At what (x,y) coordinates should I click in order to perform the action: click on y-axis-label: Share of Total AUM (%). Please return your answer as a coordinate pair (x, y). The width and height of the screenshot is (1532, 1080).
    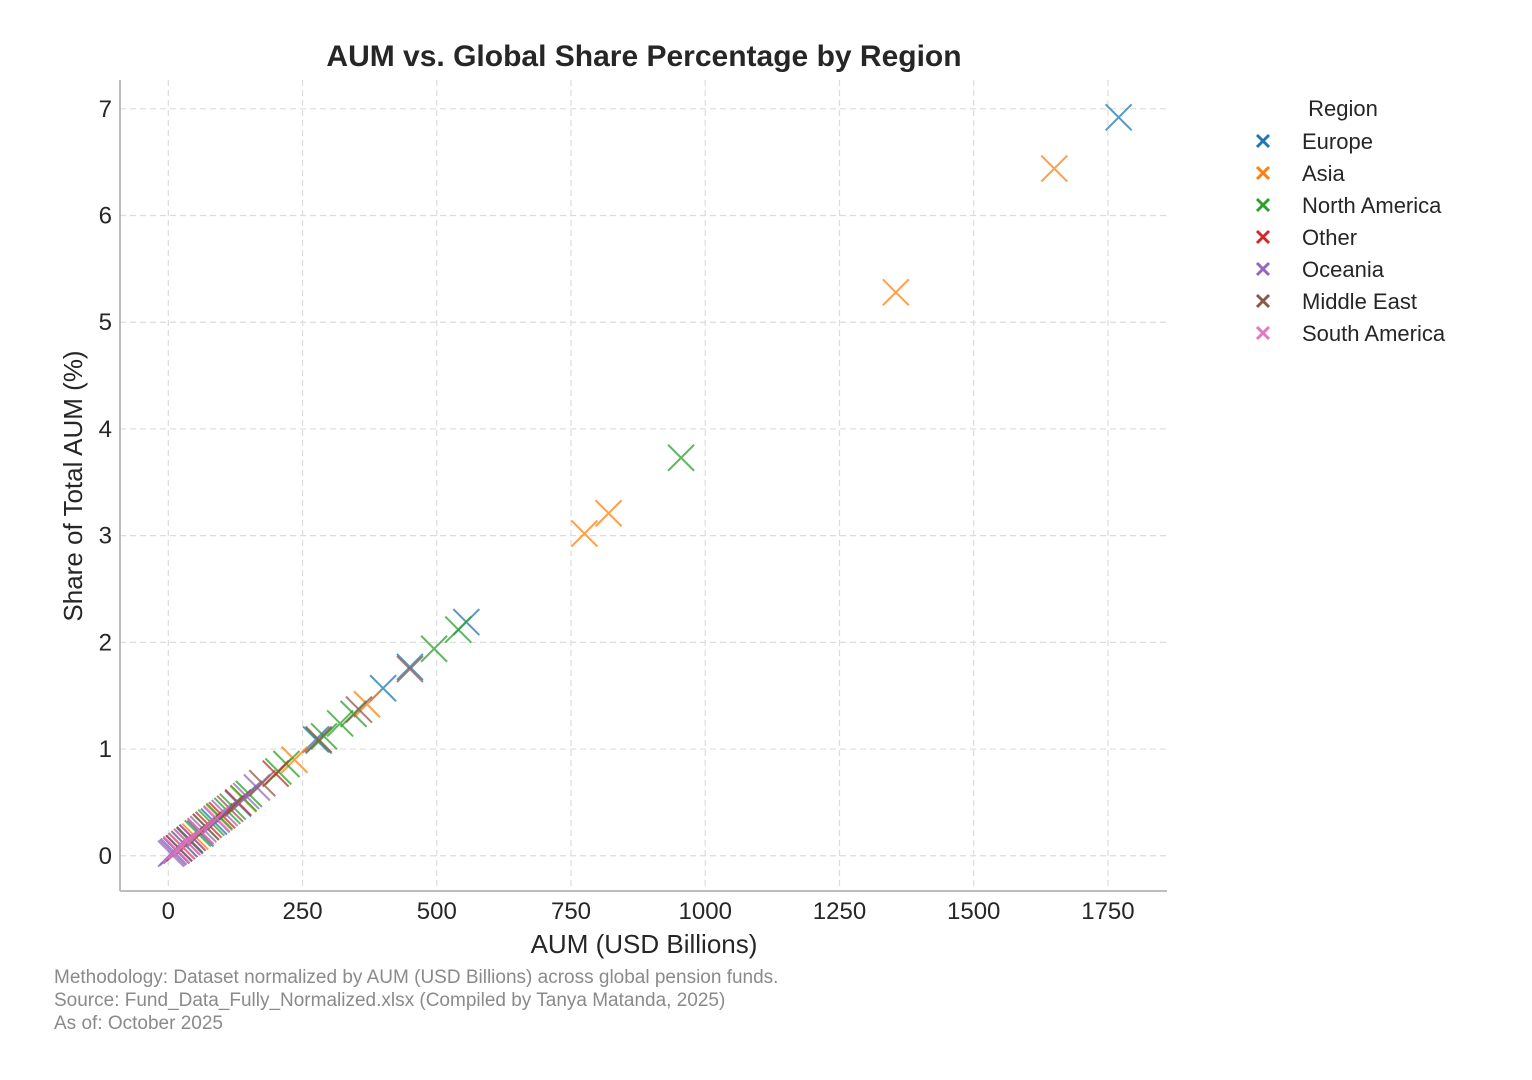
    Looking at the image, I should click on (73, 485).